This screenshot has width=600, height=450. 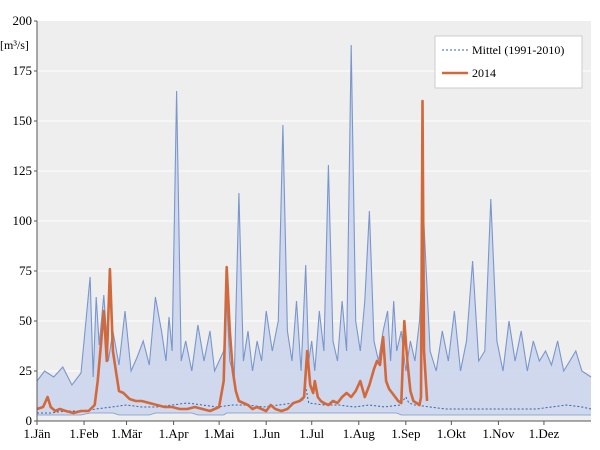 I want to click on y-tick-label: 100, so click(x=23, y=220).